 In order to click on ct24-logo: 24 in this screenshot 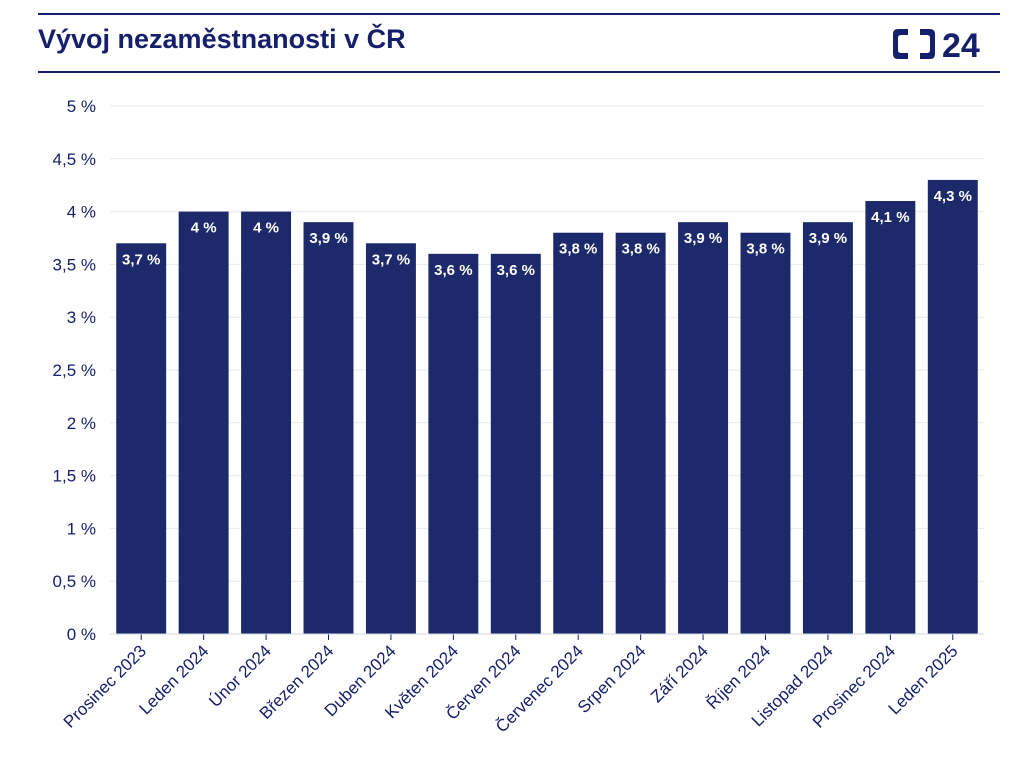, I will do `click(942, 44)`.